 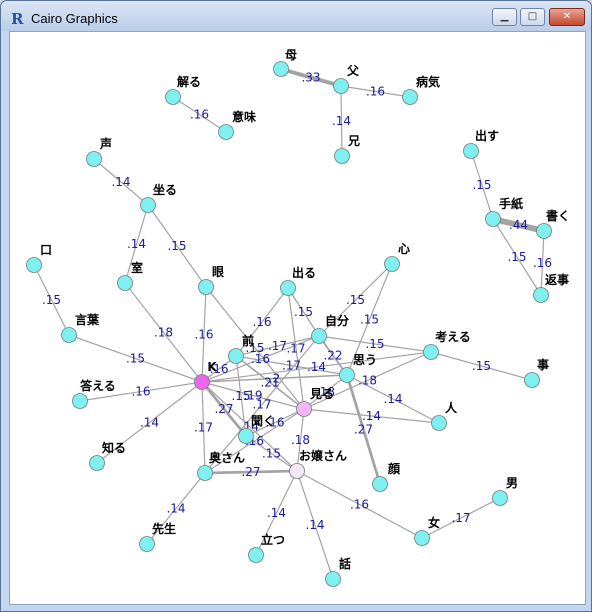 What do you see at coordinates (481, 366) in the screenshot?
I see `edge-kangaeru-koto` at bounding box center [481, 366].